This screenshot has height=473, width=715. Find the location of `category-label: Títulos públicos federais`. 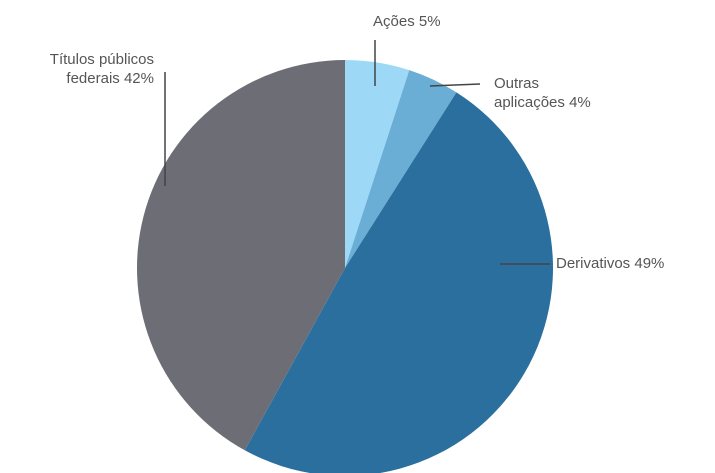

category-label: Títulos públicos federais is located at coordinates (101, 69).